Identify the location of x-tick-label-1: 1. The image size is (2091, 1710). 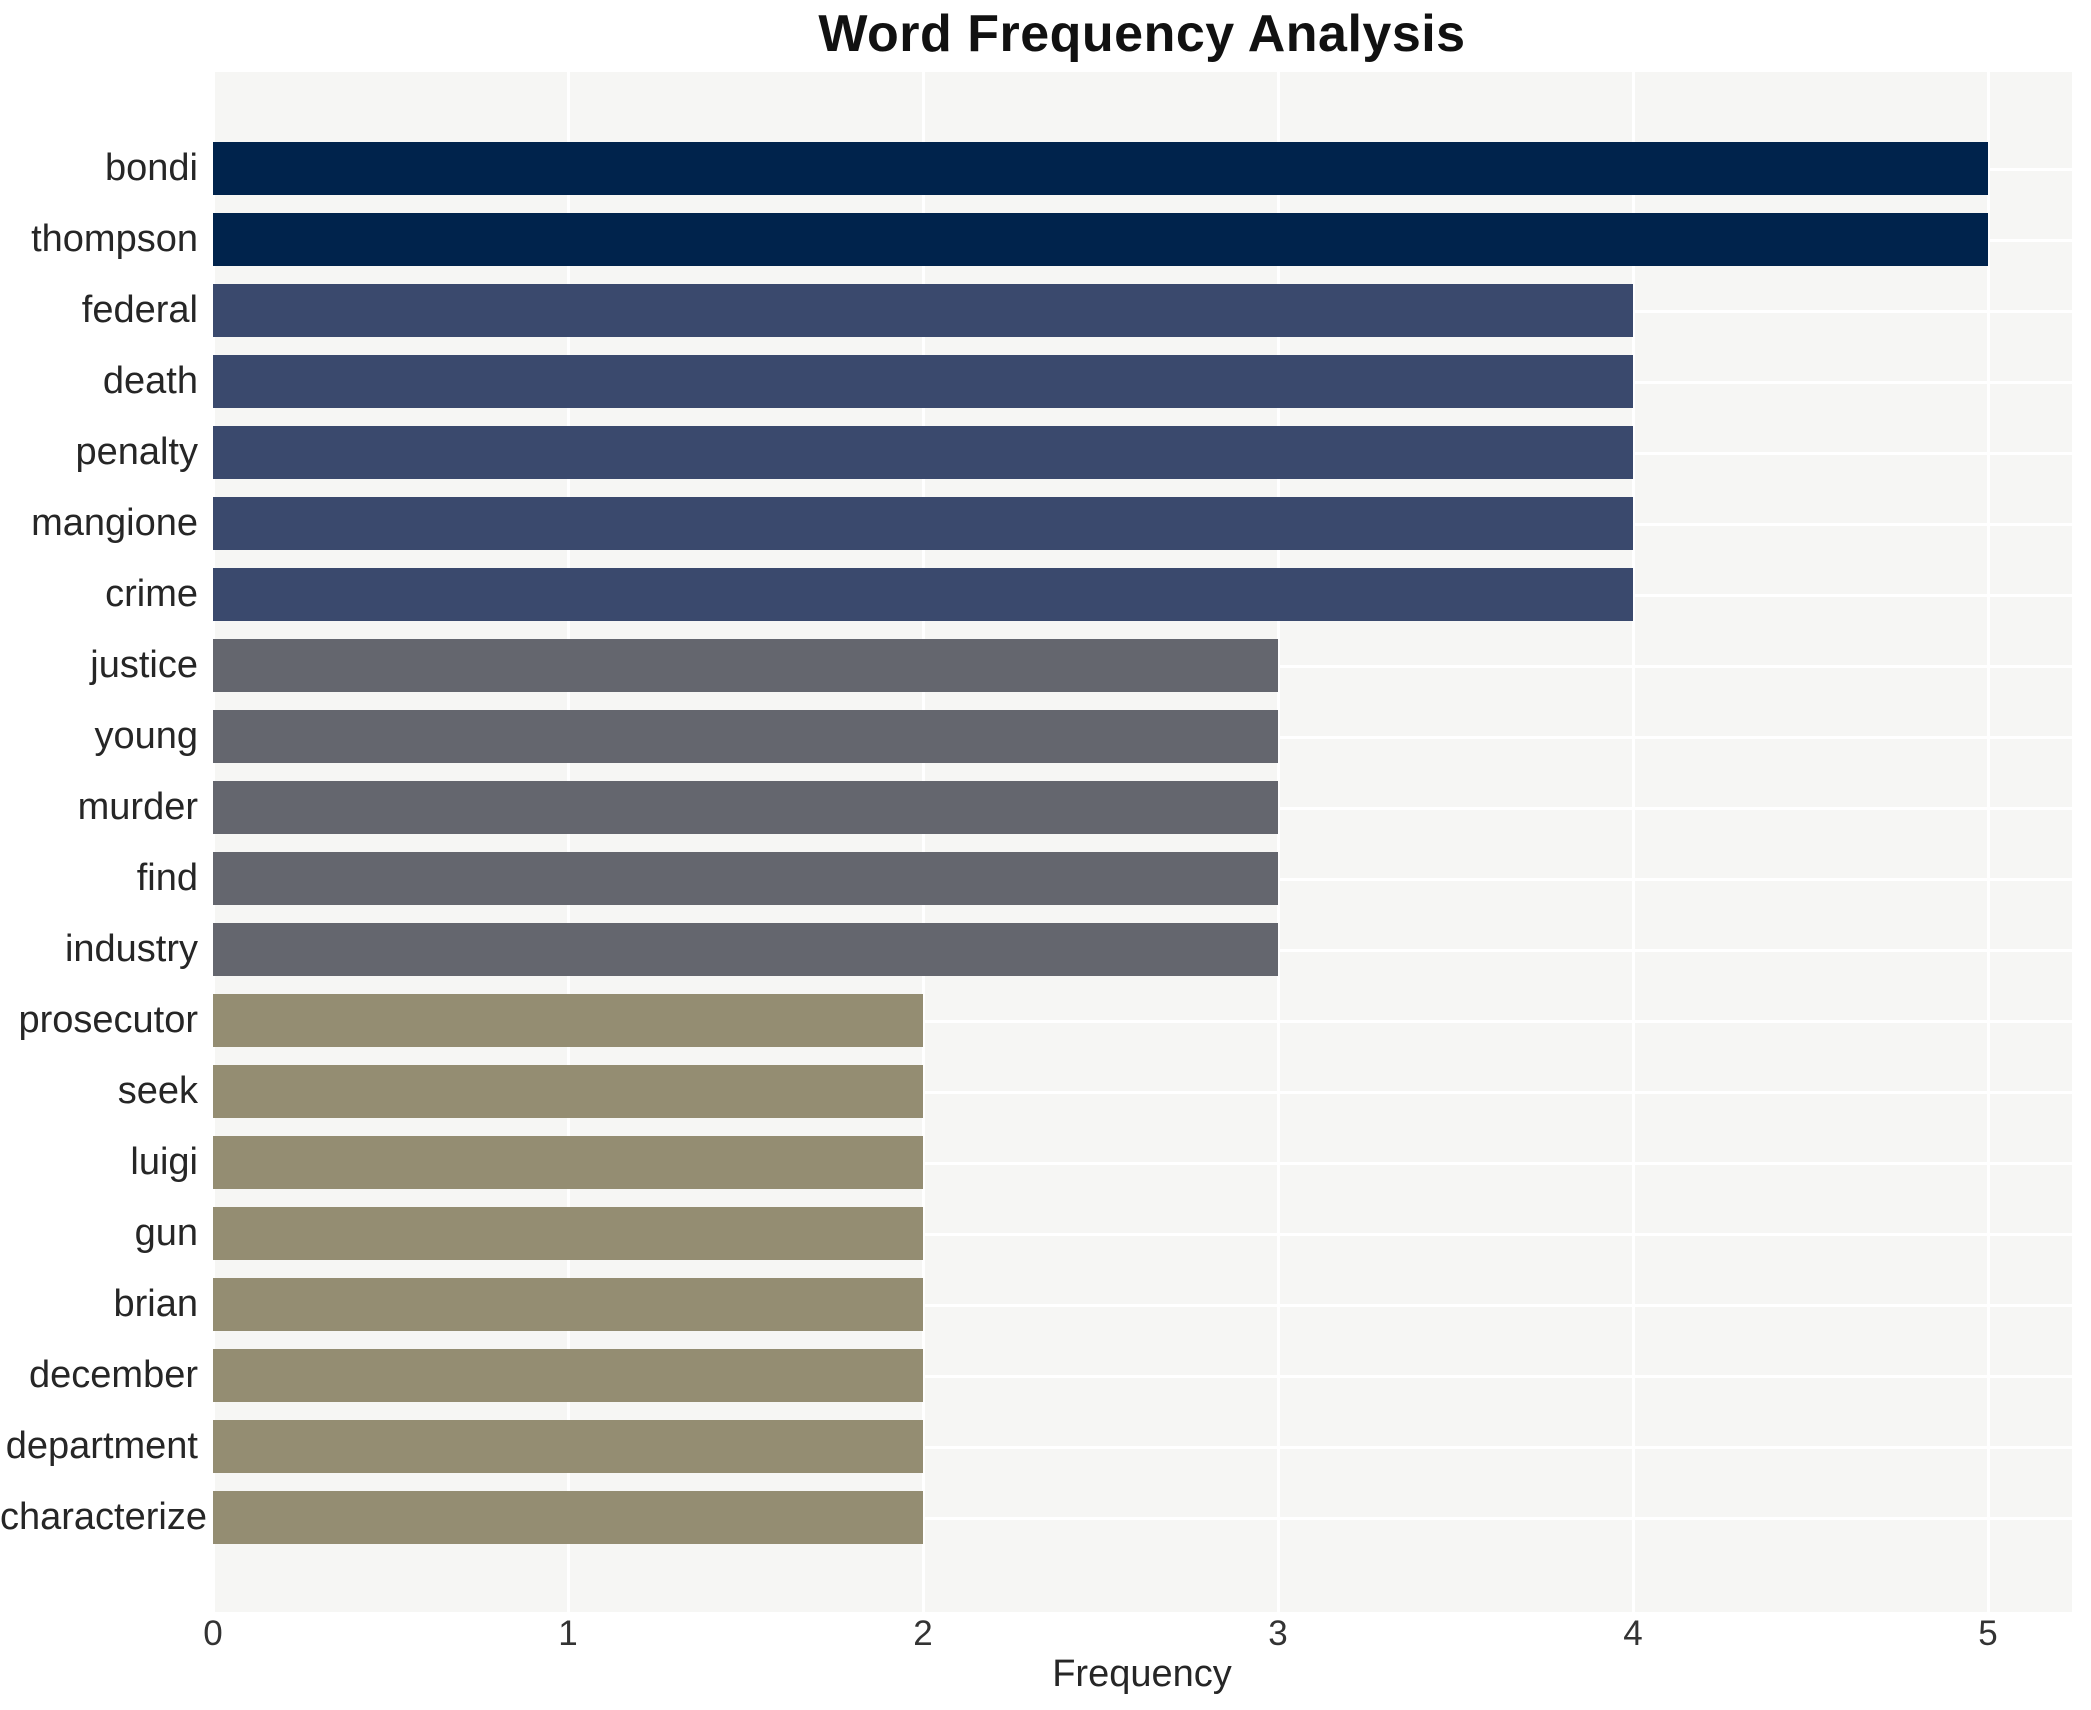
(568, 1633).